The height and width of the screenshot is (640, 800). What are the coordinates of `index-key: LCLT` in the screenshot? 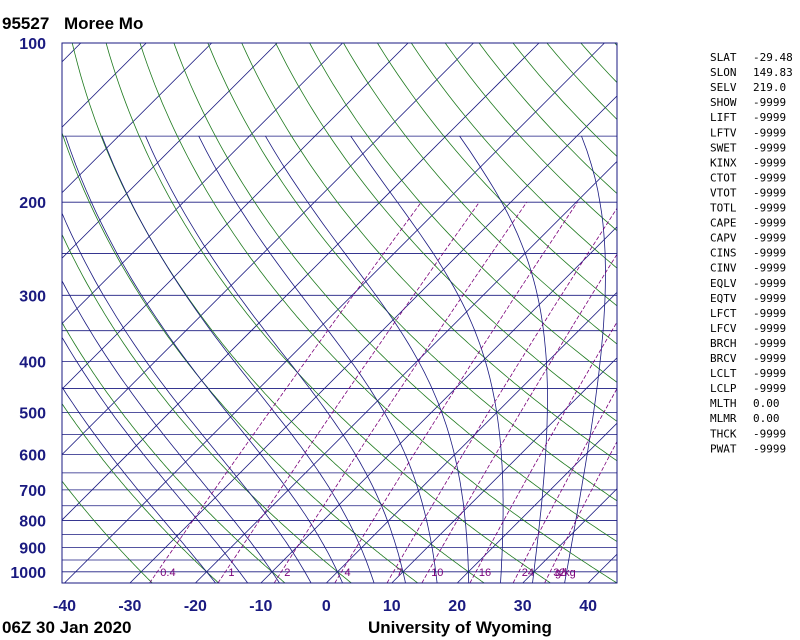 It's located at (723, 373).